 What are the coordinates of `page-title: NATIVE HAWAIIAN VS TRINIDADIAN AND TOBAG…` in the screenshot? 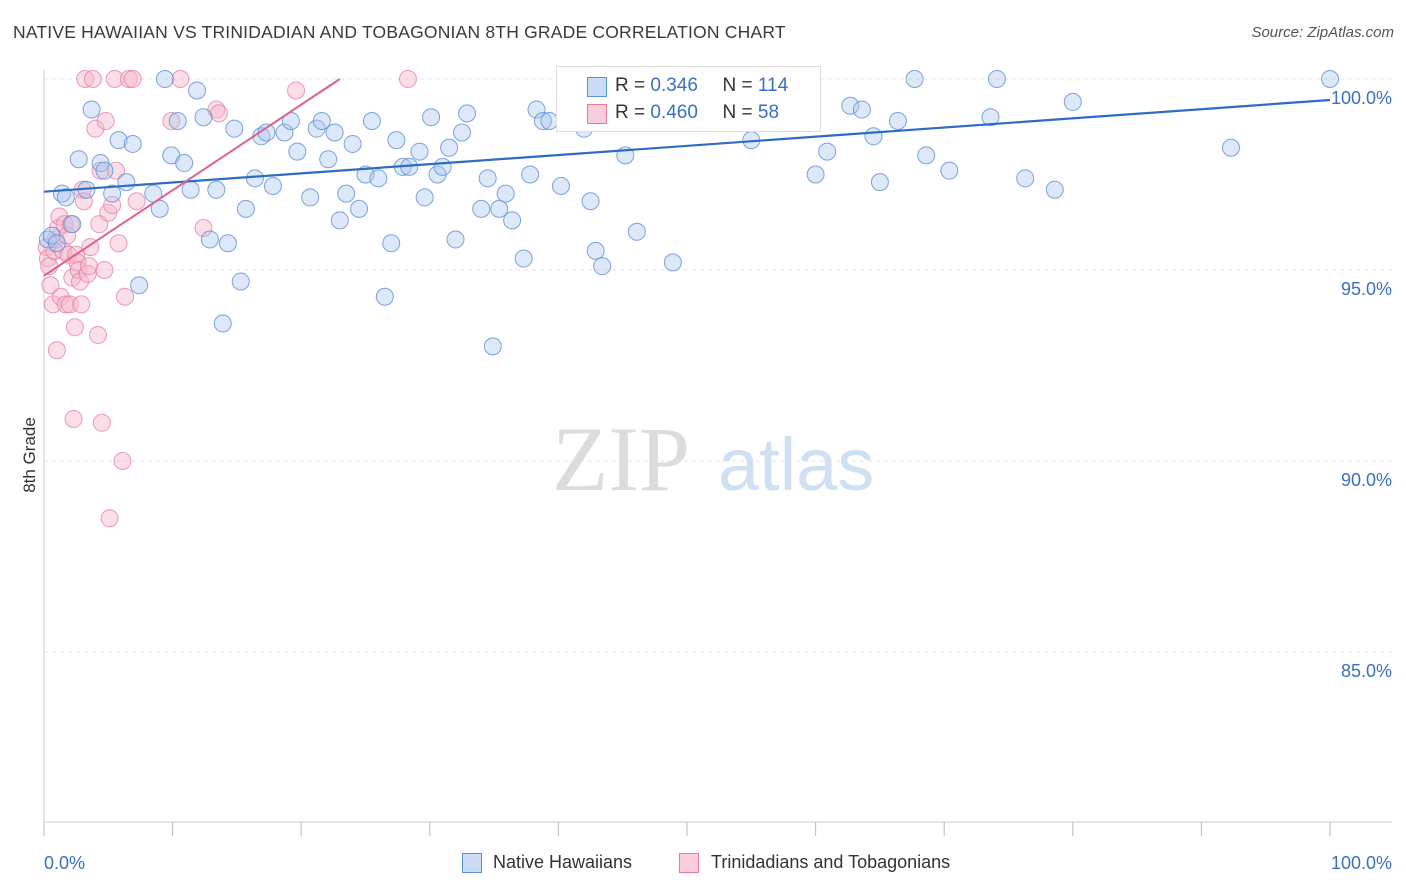 It's located at (399, 32).